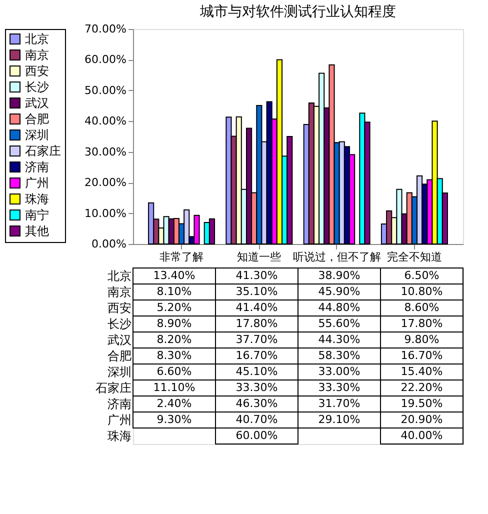 The image size is (488, 514). I want to click on data-label: 9.30%, so click(174, 419).